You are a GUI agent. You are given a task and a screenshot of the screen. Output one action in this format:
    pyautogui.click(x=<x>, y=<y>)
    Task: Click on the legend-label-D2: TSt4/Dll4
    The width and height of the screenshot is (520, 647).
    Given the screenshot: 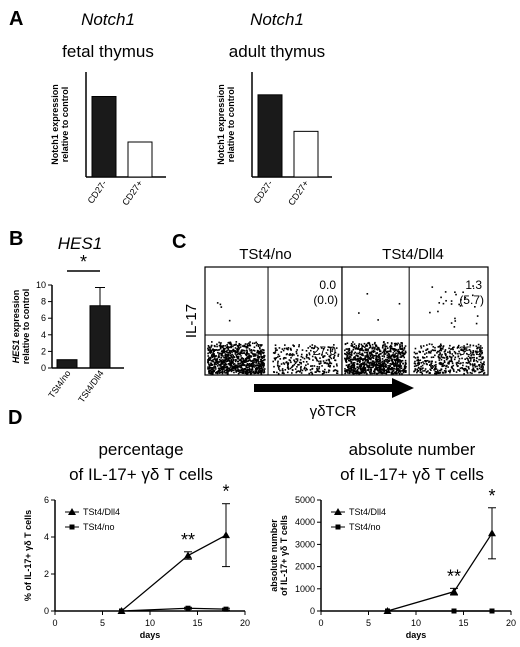 What is the action you would take?
    pyautogui.click(x=367, y=512)
    